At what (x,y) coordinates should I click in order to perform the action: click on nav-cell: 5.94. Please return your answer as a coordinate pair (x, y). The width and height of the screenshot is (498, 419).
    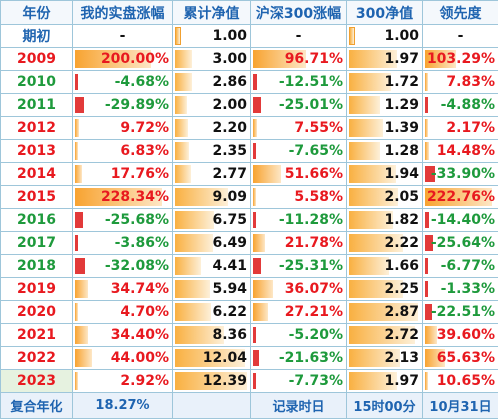
    Looking at the image, I should click on (212, 289).